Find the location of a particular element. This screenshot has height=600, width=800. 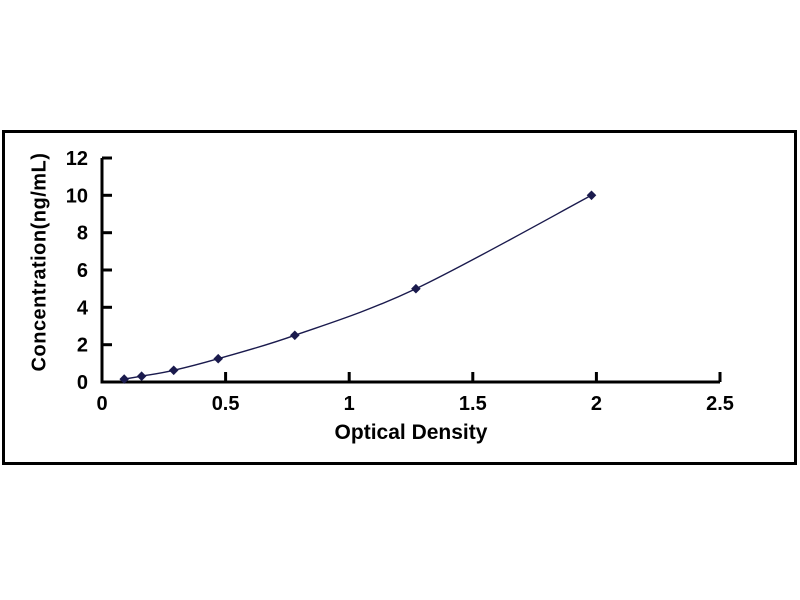

y-tick-label: 0 is located at coordinates (82, 383).